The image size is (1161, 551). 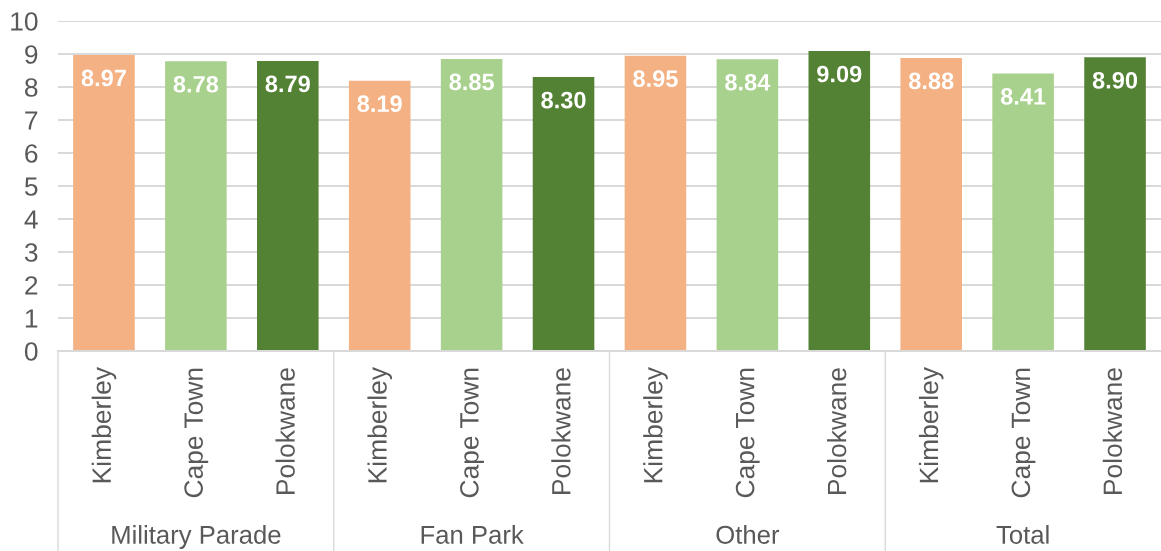 I want to click on data-label: 8.95, so click(x=655, y=78).